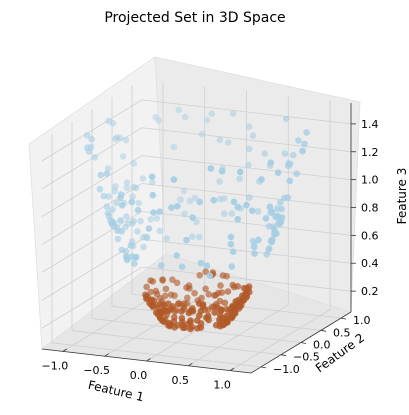 This screenshot has width=409, height=415. What do you see at coordinates (322, 345) in the screenshot?
I see `y-tick-label: 0.0` at bounding box center [322, 345].